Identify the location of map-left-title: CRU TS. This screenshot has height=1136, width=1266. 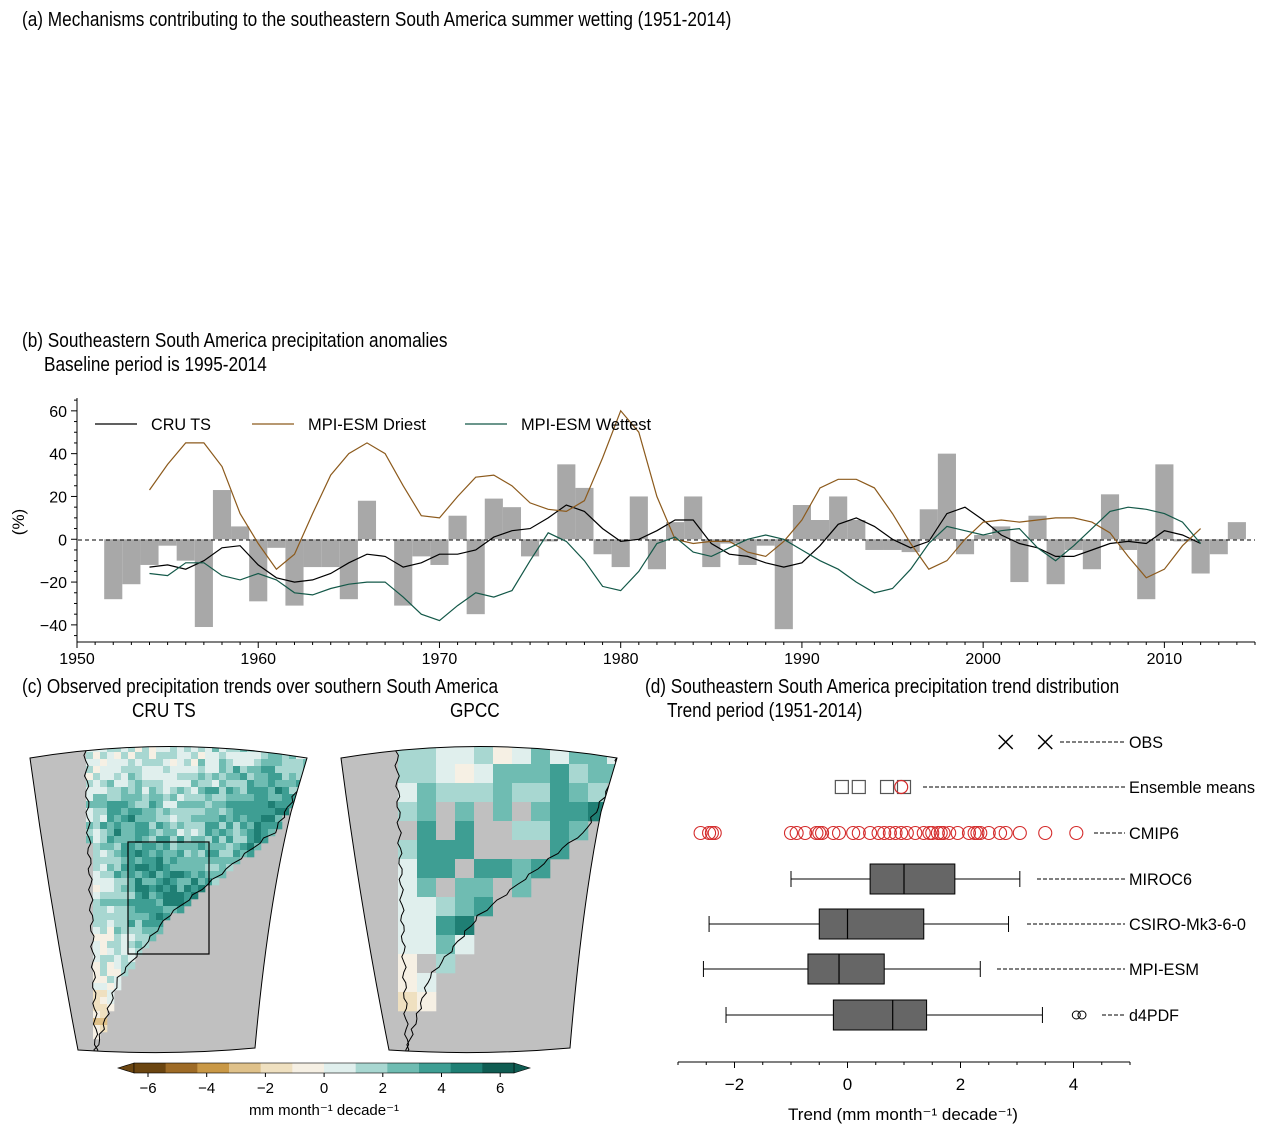
(164, 711).